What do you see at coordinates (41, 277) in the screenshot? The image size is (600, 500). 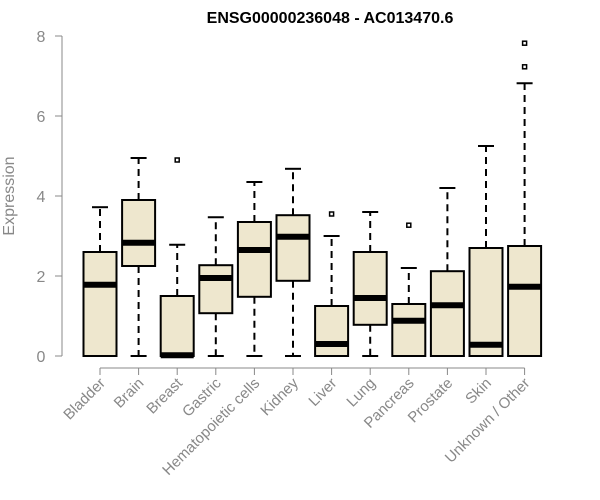 I see `y-tick-label: 2` at bounding box center [41, 277].